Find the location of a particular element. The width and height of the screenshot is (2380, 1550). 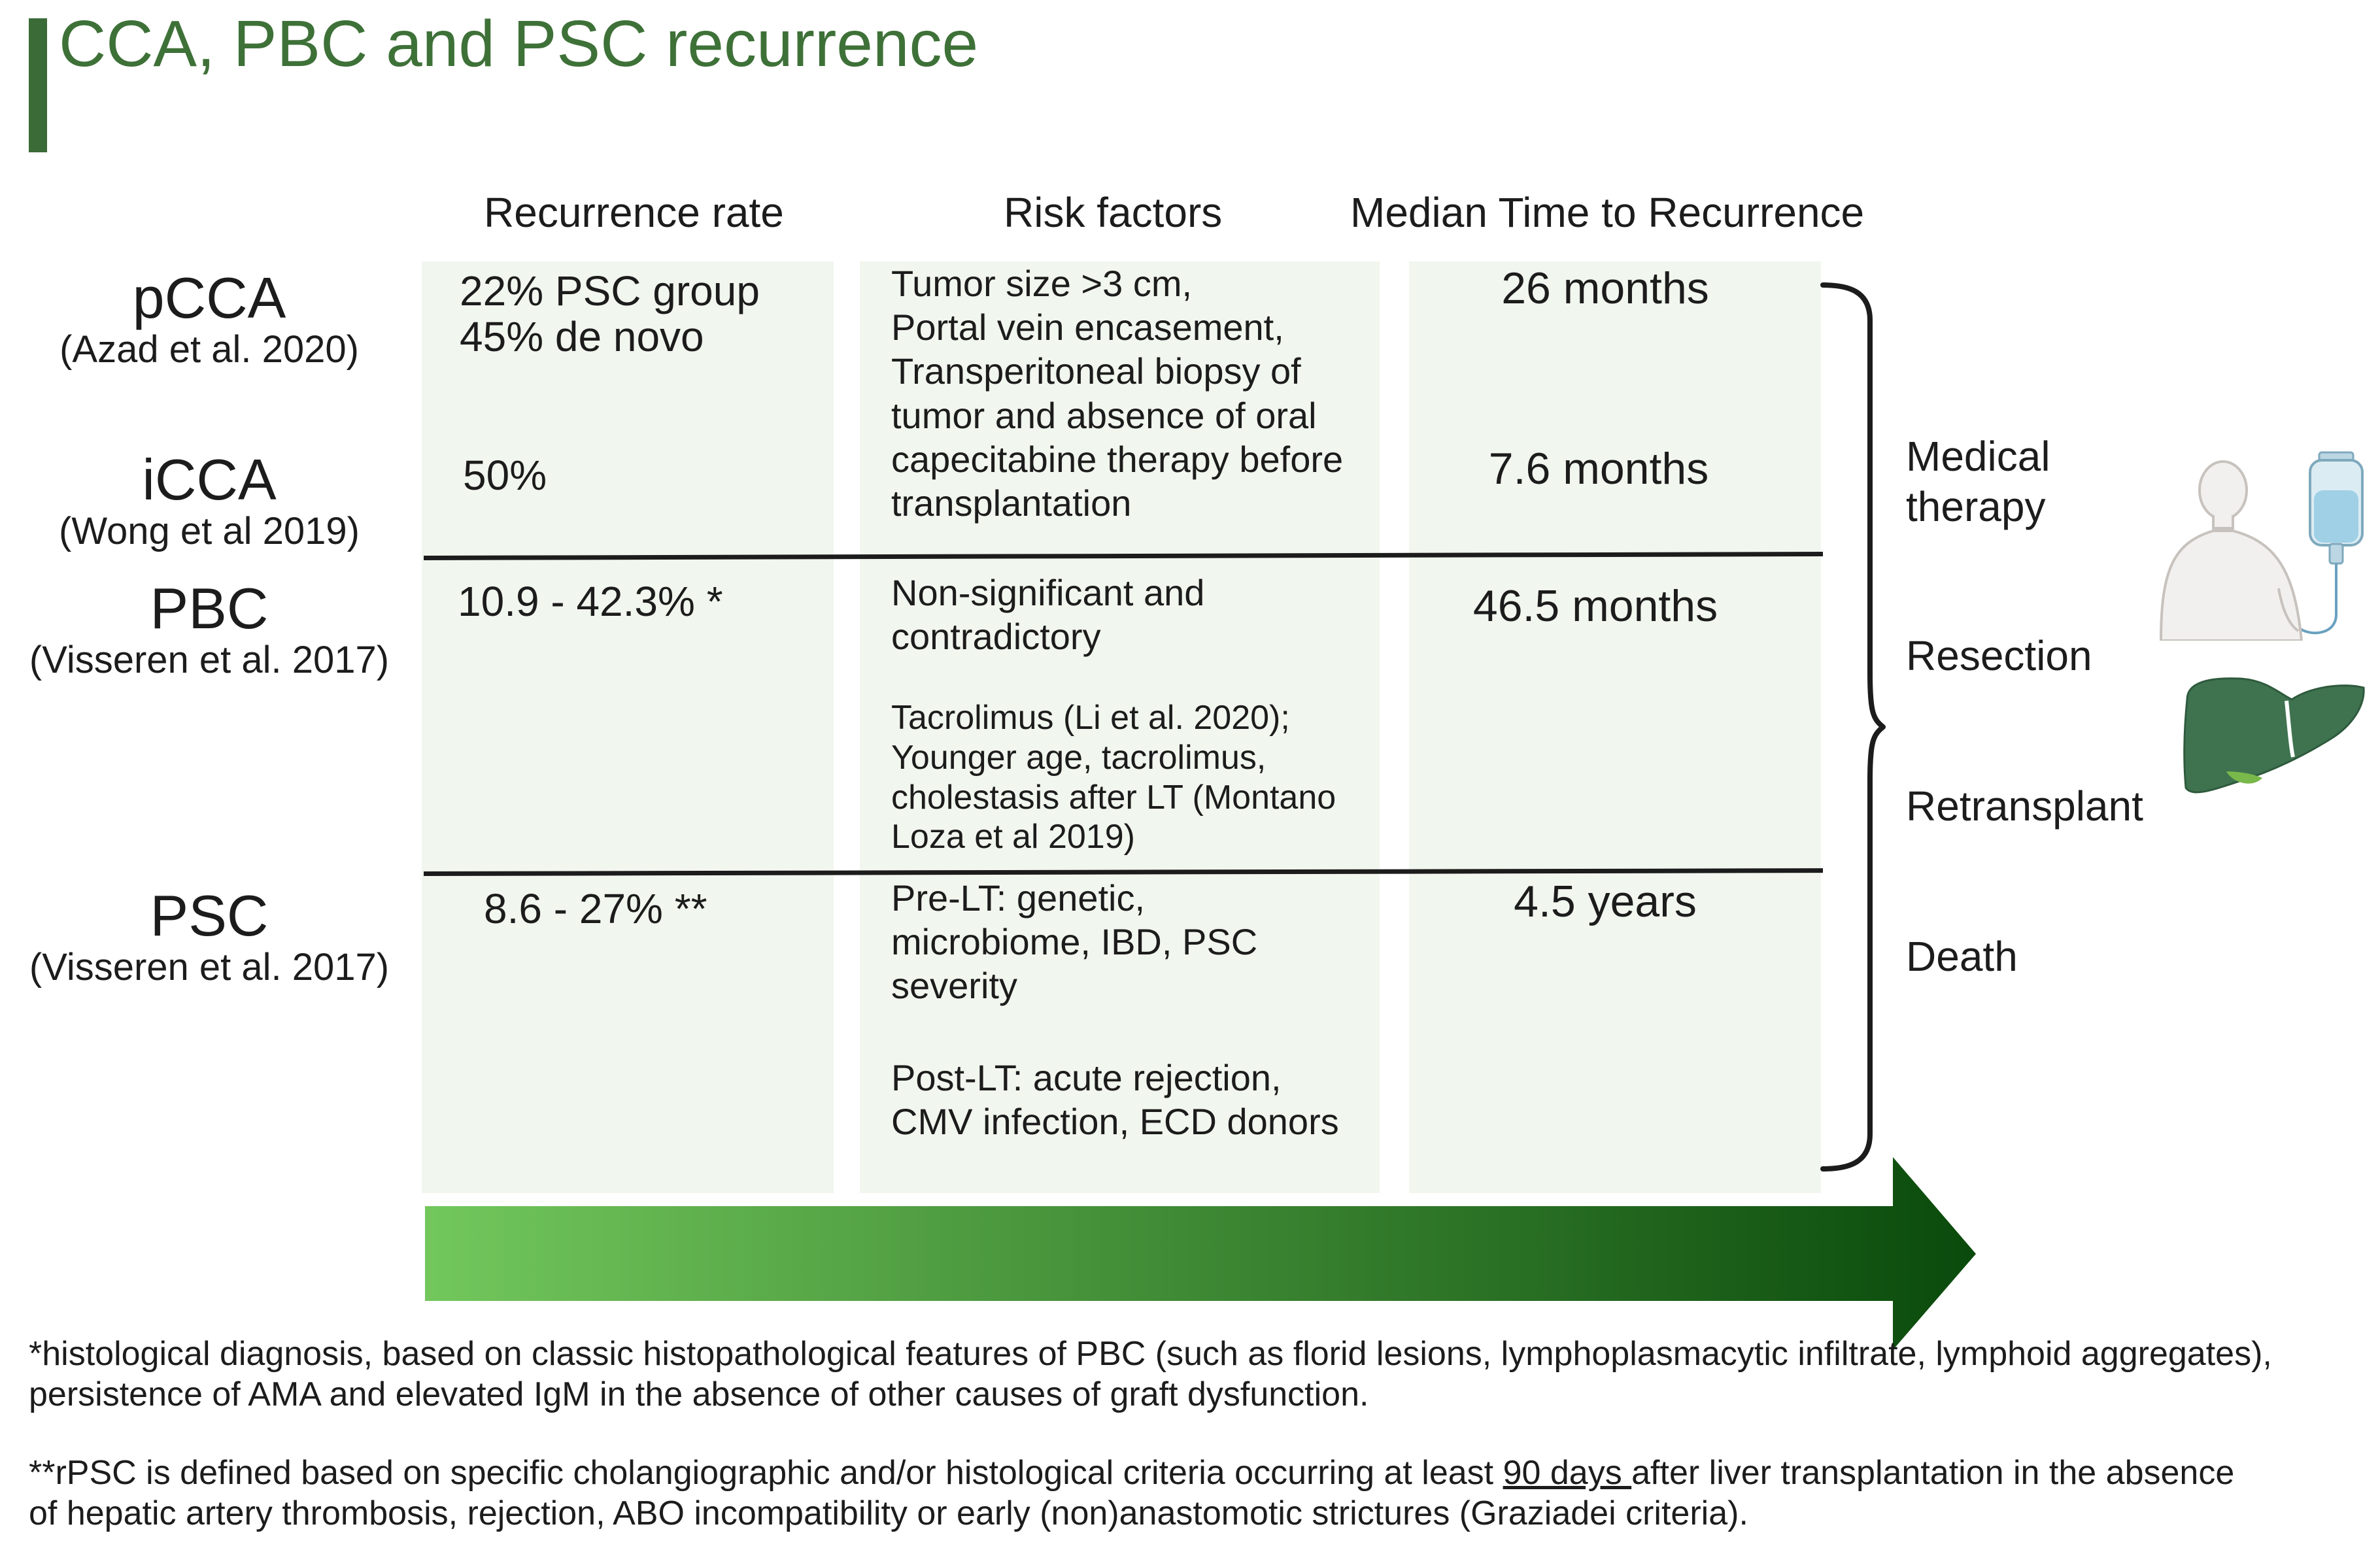

panel-risk-factors is located at coordinates (1120, 727).